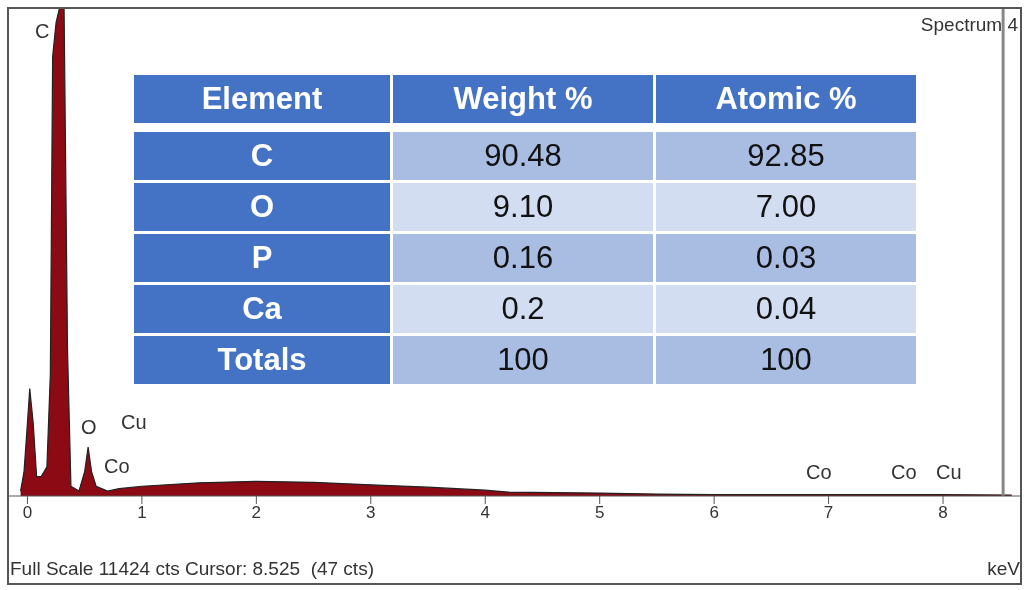  I want to click on text: 7.00, so click(786, 206).